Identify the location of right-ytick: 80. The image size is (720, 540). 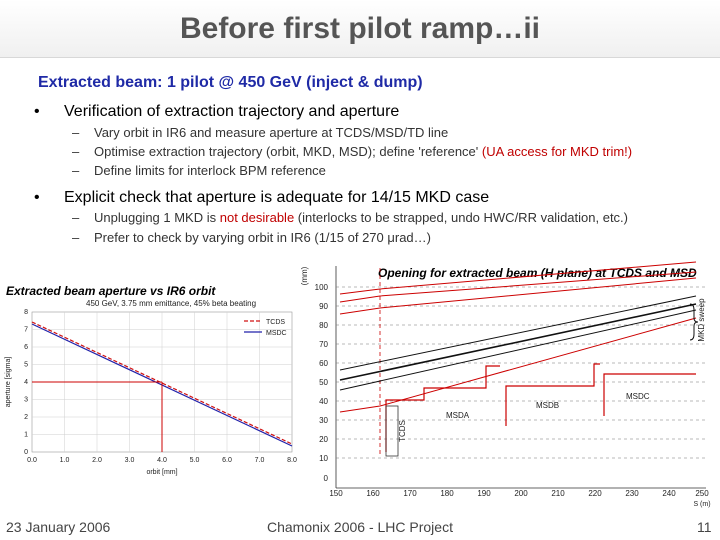
(323, 325).